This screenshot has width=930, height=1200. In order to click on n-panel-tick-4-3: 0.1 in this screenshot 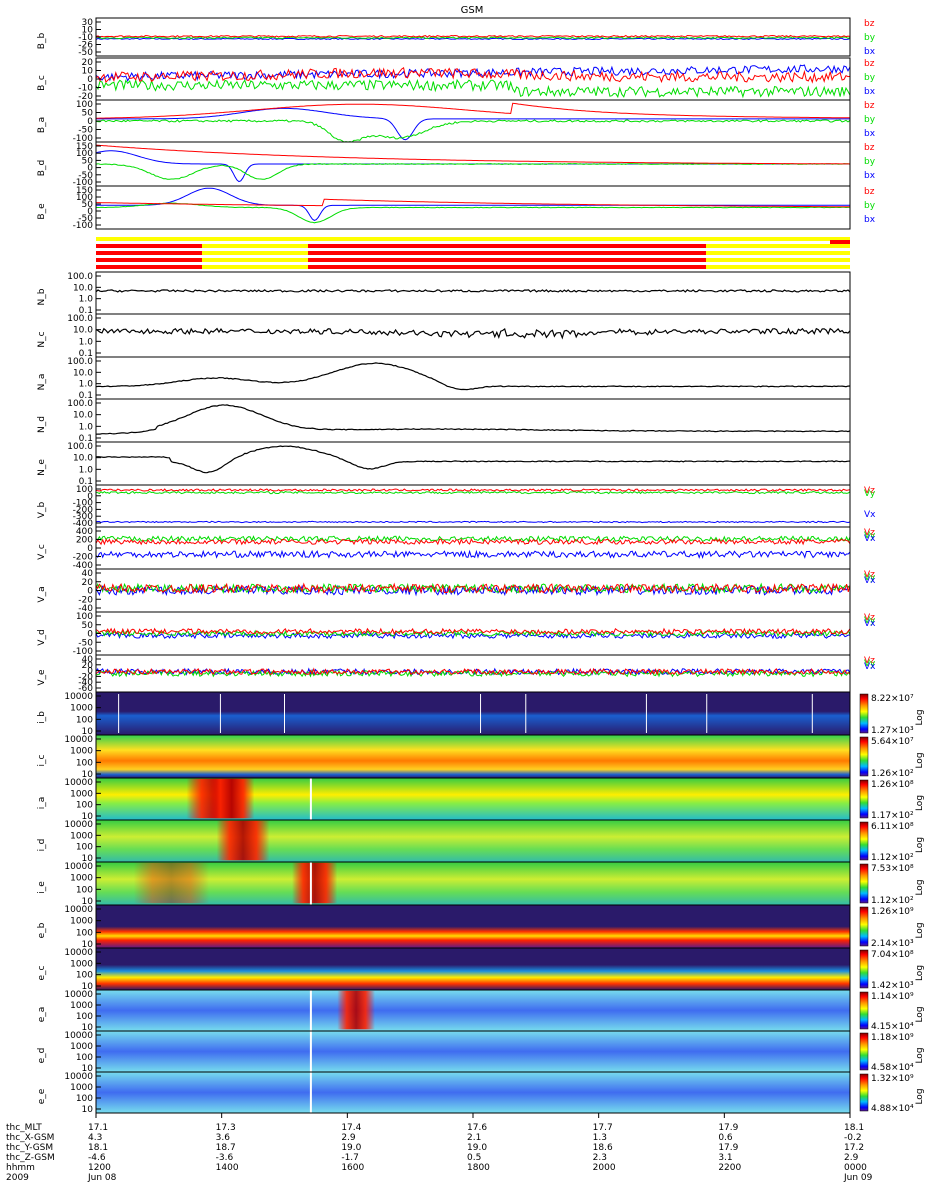, I will do `click(86, 482)`.